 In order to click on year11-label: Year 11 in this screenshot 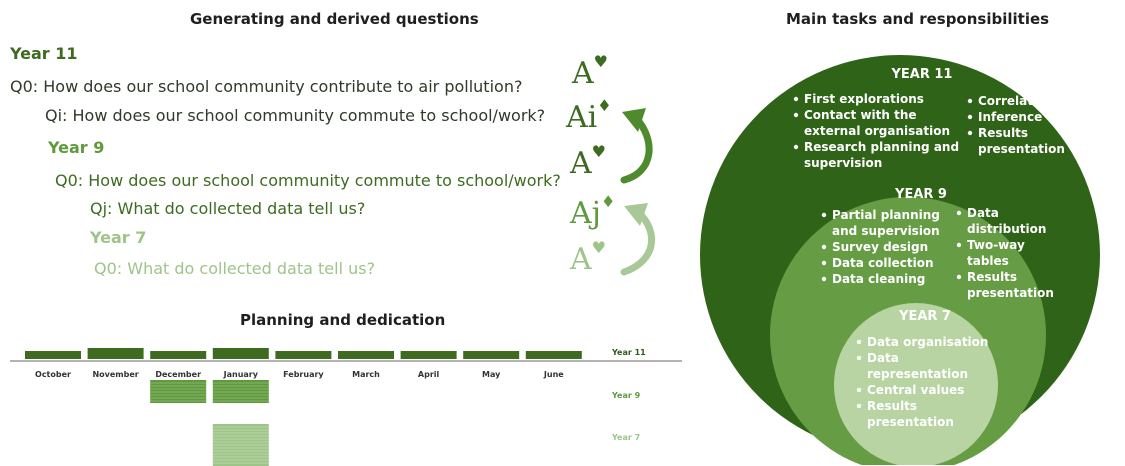, I will do `click(44, 53)`.